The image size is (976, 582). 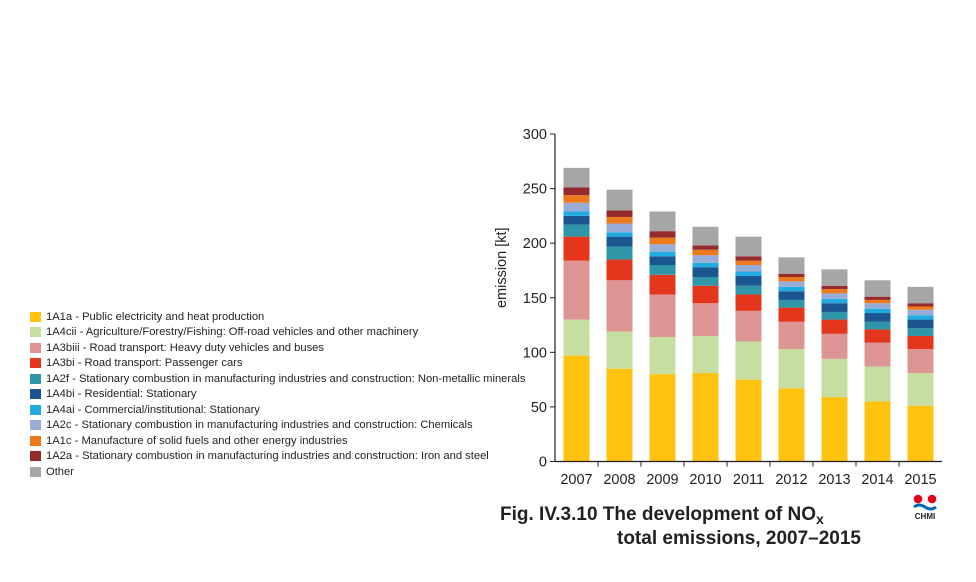 I want to click on bar-segment-1a1c-2011, so click(x=748, y=262).